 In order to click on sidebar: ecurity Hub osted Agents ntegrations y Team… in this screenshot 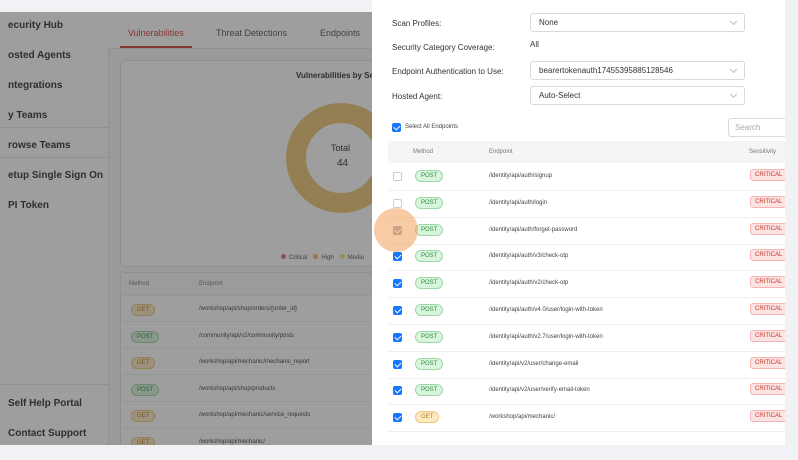, I will do `click(54, 228)`.